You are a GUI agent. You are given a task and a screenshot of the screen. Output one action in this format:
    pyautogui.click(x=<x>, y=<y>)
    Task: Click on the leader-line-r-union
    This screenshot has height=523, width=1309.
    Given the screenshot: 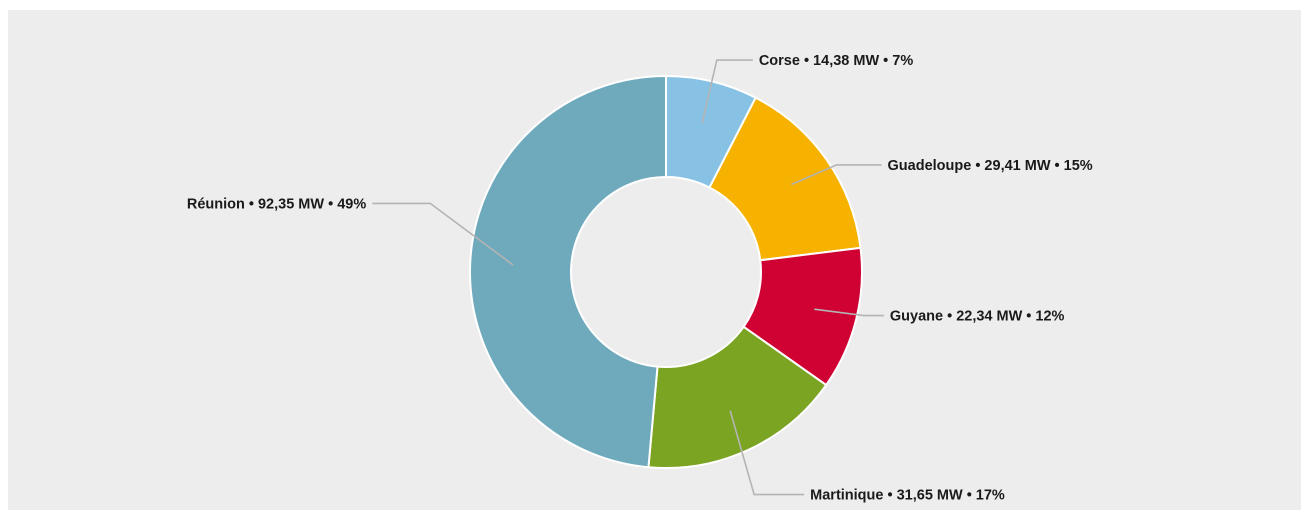 What is the action you would take?
    pyautogui.click(x=443, y=234)
    